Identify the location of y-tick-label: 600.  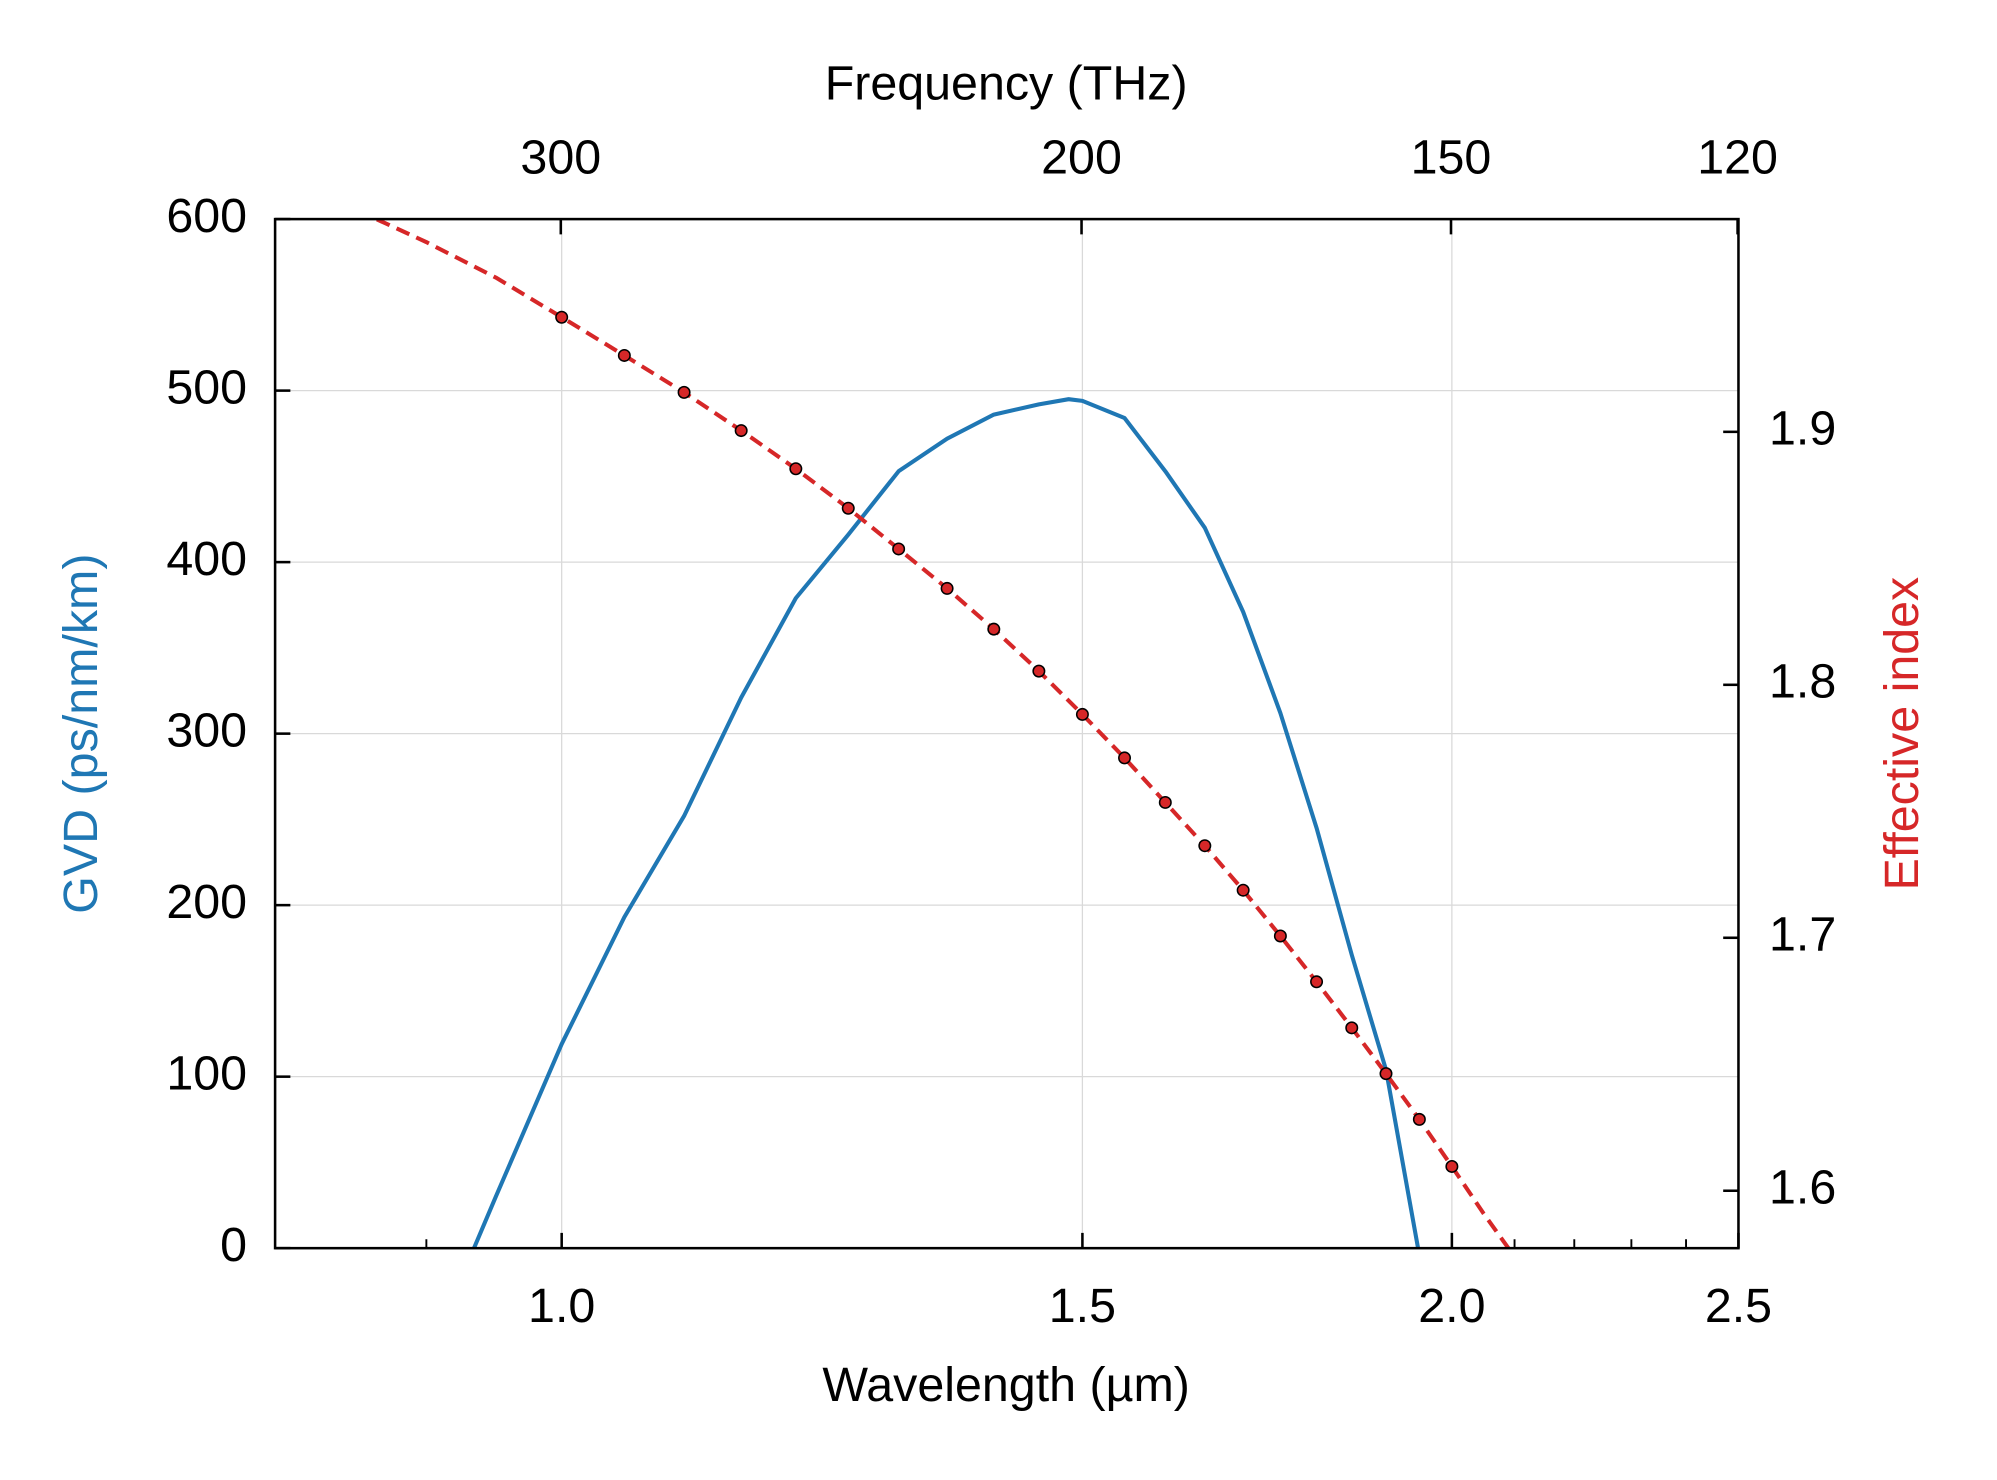
(206, 216).